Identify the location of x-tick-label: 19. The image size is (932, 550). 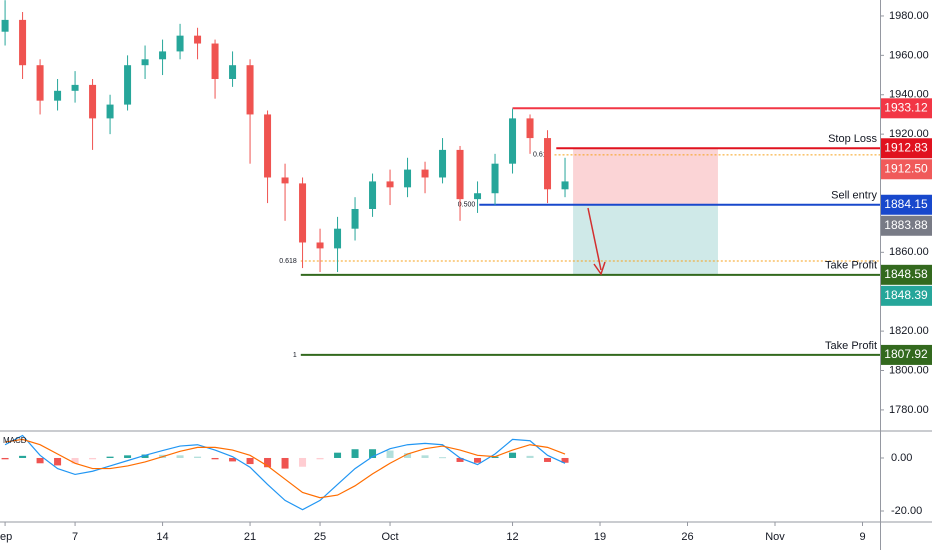
(600, 537).